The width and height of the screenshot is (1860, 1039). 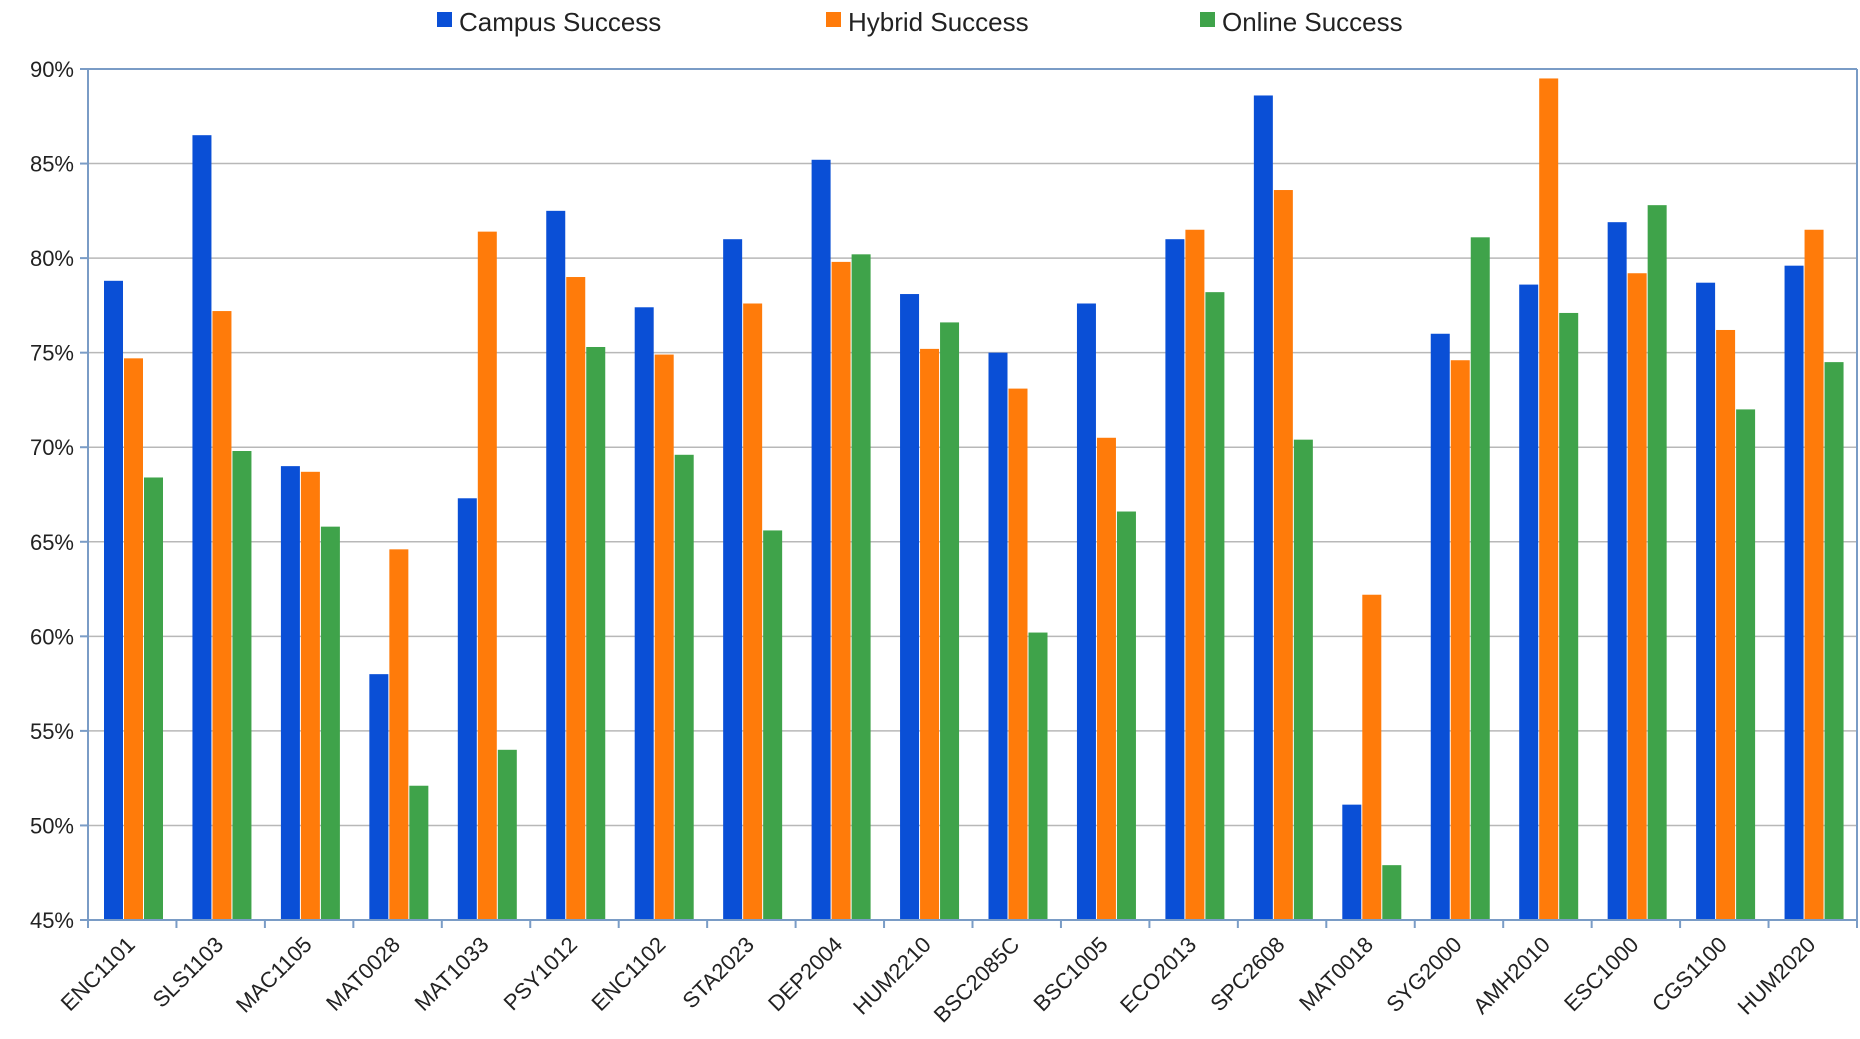 I want to click on x-tick-label: BSC2085C, so click(x=977, y=980).